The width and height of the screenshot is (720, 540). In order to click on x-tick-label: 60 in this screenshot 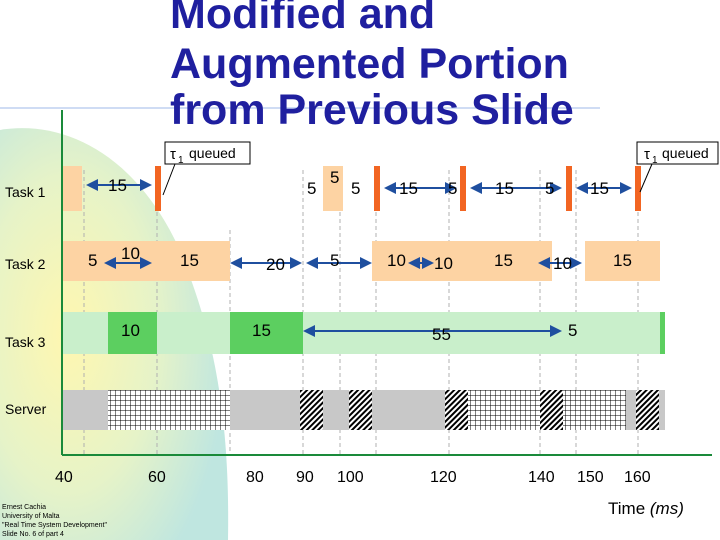, I will do `click(157, 477)`.